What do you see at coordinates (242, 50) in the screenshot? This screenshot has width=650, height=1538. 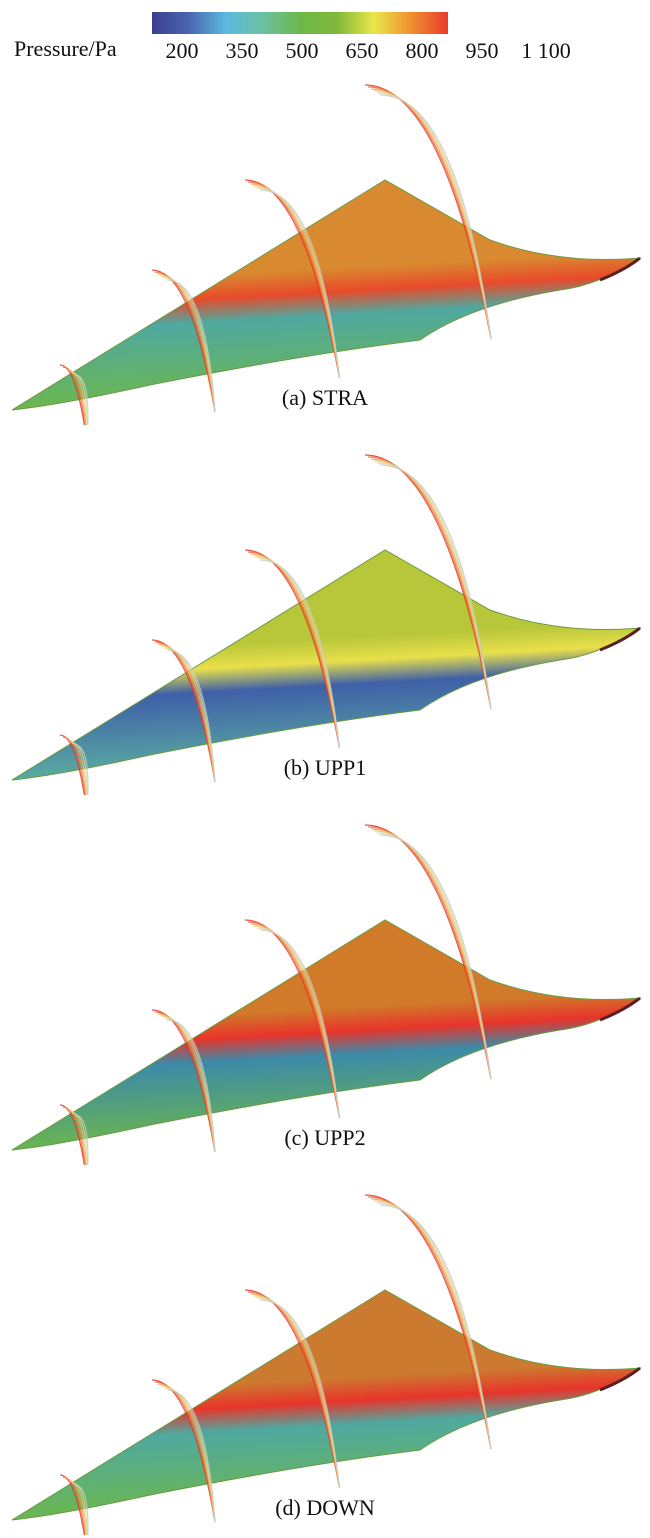 I see `colorbar-tick: 350` at bounding box center [242, 50].